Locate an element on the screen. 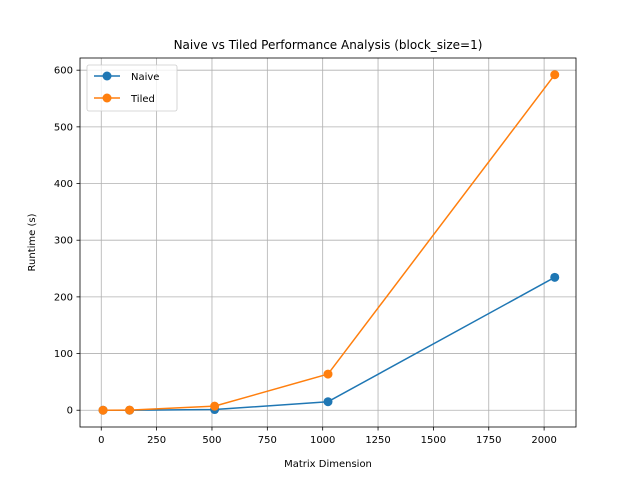  legend-label-tiled: Tiled is located at coordinates (142, 99).